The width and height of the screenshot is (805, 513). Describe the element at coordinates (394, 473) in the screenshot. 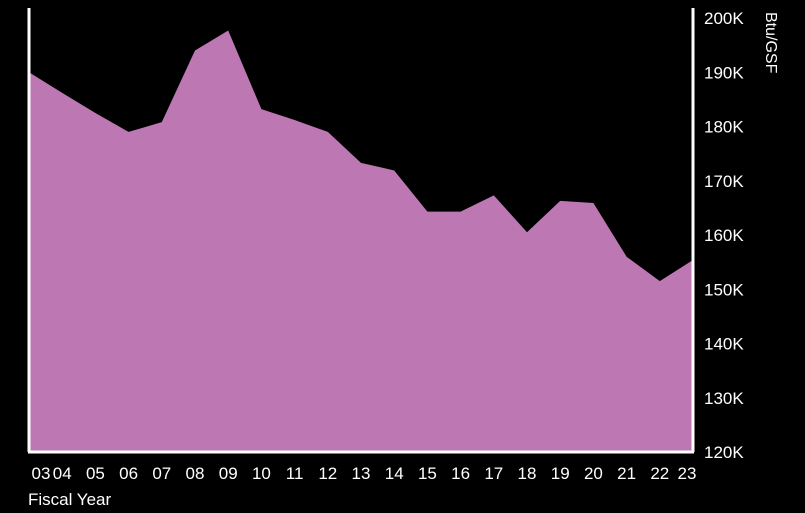

I see `x-tick-label: 14` at that location.